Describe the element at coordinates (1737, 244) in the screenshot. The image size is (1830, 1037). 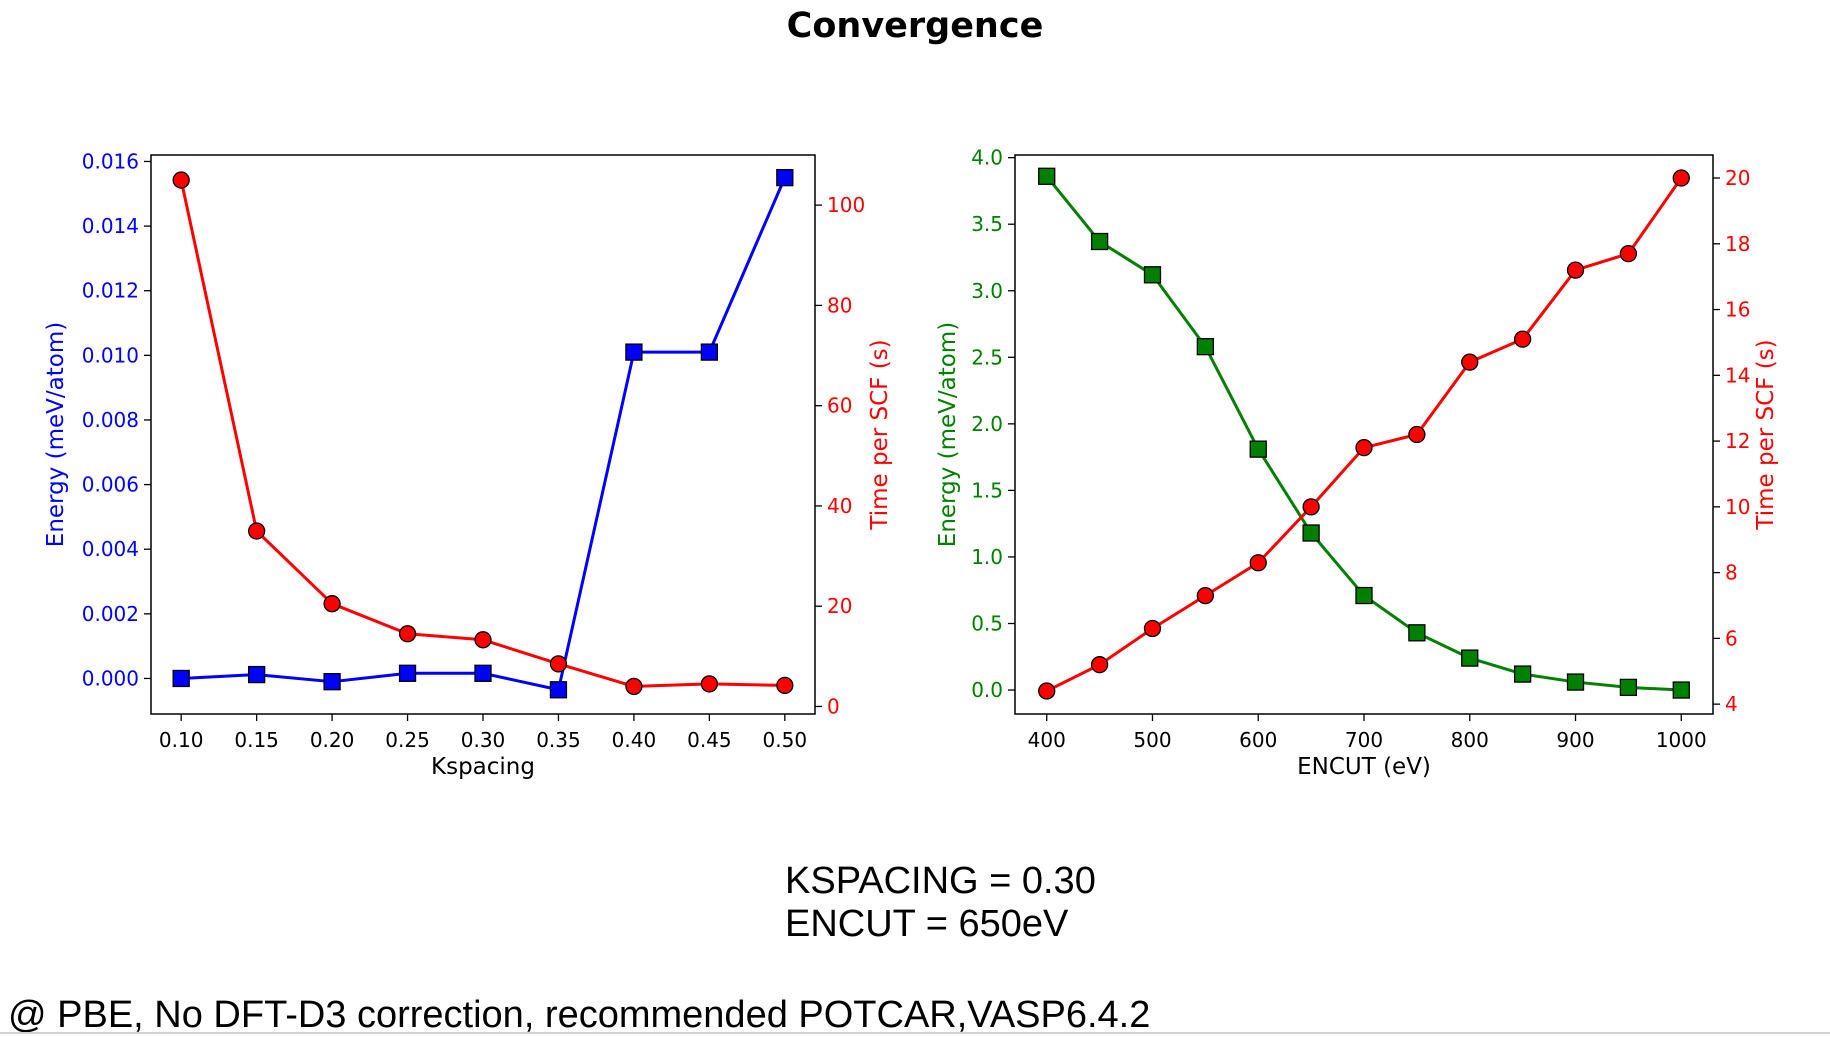
I see `right-y-tick-label: 18` at that location.